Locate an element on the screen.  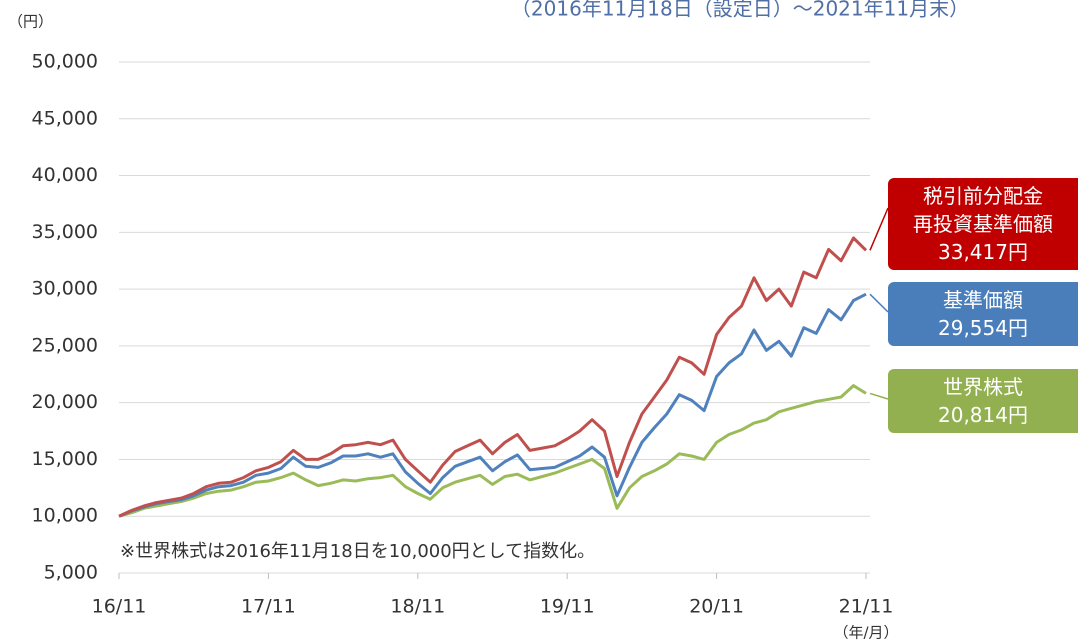
x-tick-label: 19/11 is located at coordinates (567, 607).